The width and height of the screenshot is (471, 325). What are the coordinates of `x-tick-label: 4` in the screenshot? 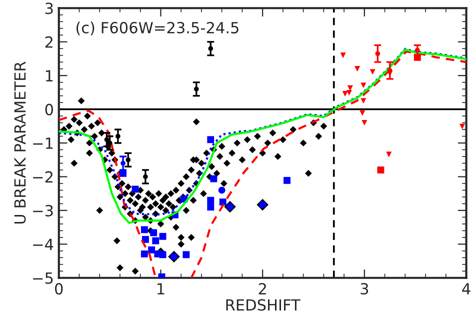 It's located at (466, 288).